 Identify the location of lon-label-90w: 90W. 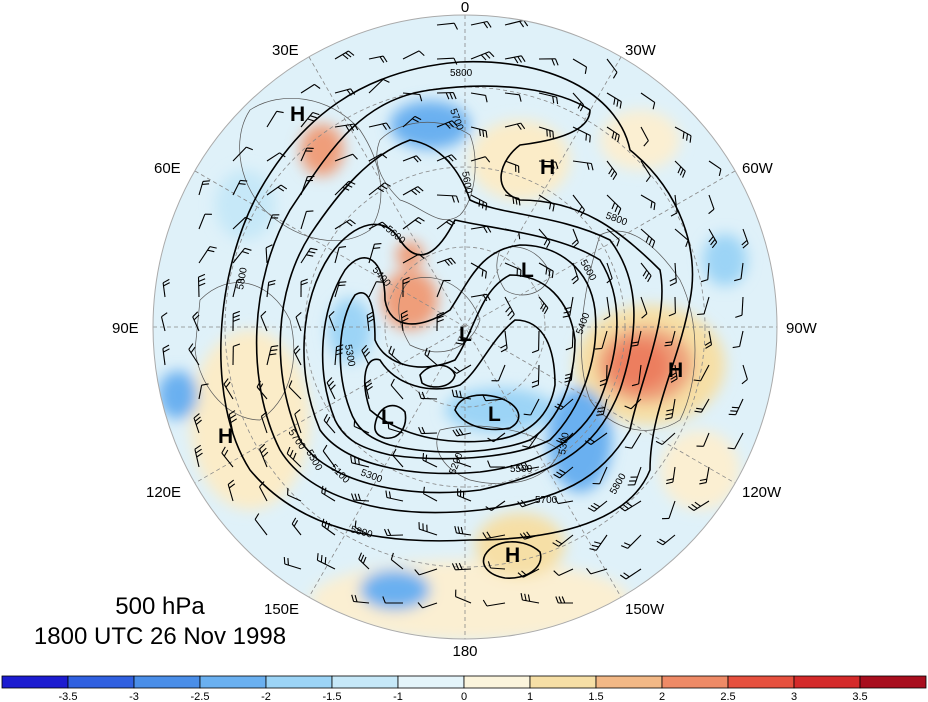
(802, 328).